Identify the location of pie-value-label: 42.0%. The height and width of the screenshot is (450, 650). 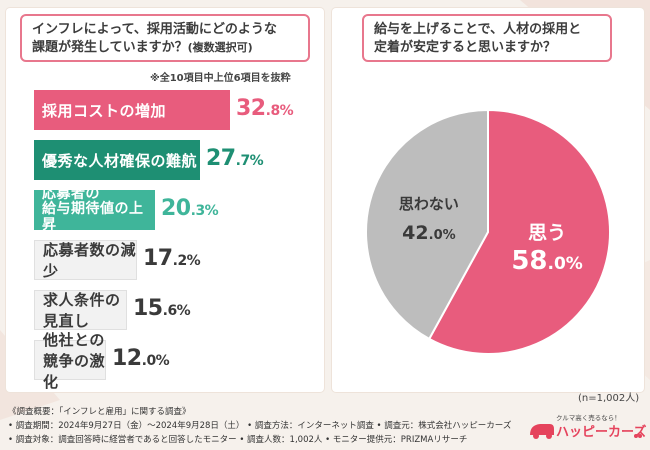
(428, 233).